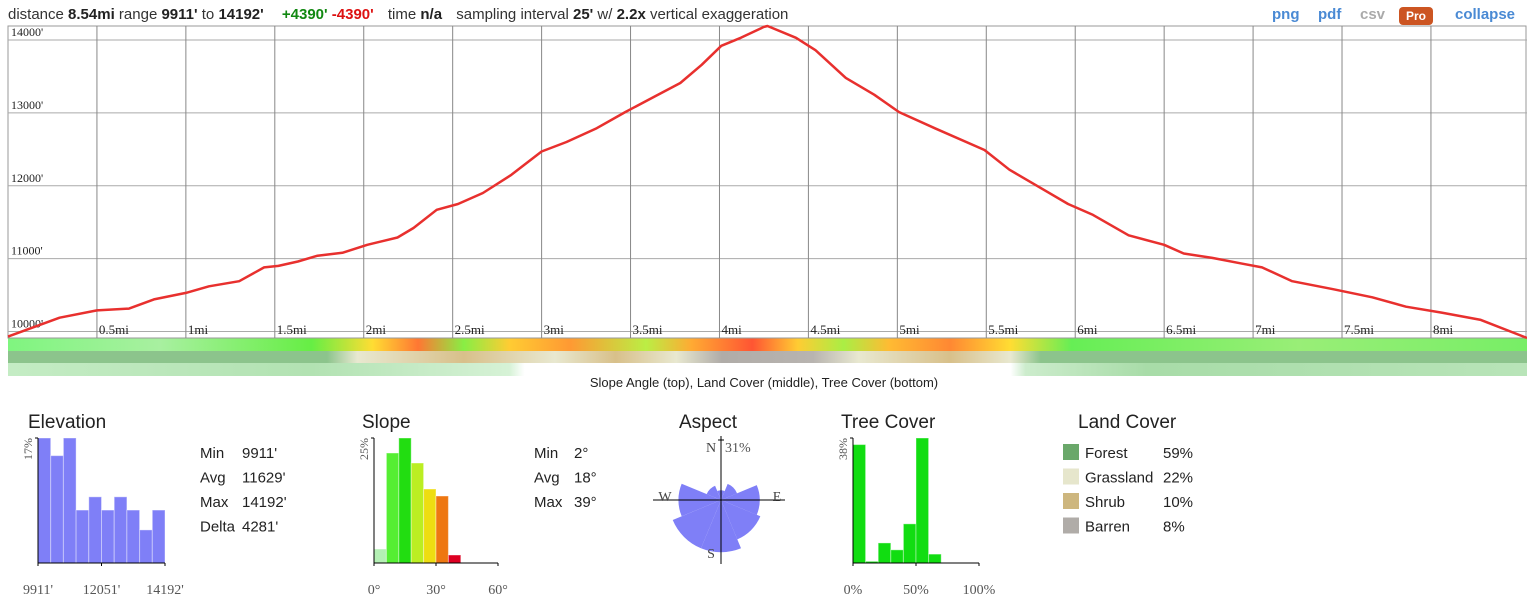 Image resolution: width=1527 pixels, height=604 pixels. Describe the element at coordinates (376, 329) in the screenshot. I see `x-tick-label: 2mi` at that location.